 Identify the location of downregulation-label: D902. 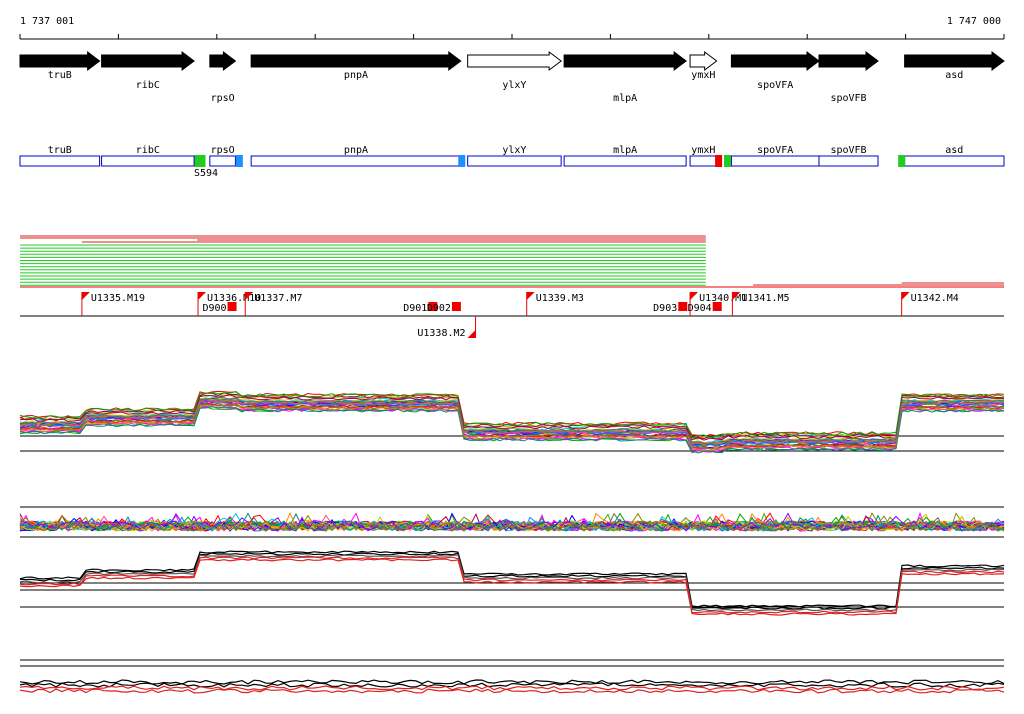
(439, 308).